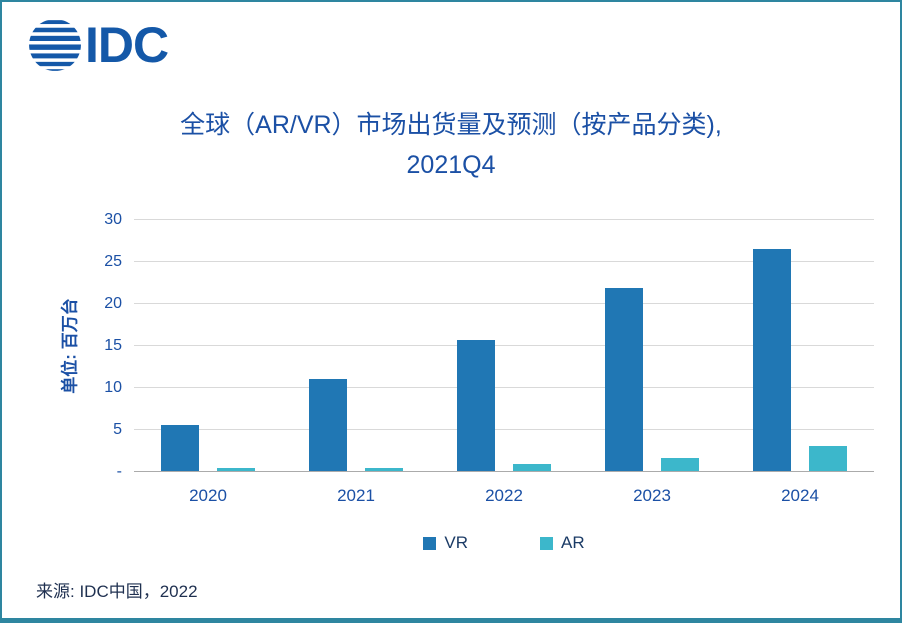 This screenshot has width=902, height=623. What do you see at coordinates (451, 145) in the screenshot?
I see `chart-title: 全球（AR/VR）市场出货量及预测（按产品分类), 2021Q4` at bounding box center [451, 145].